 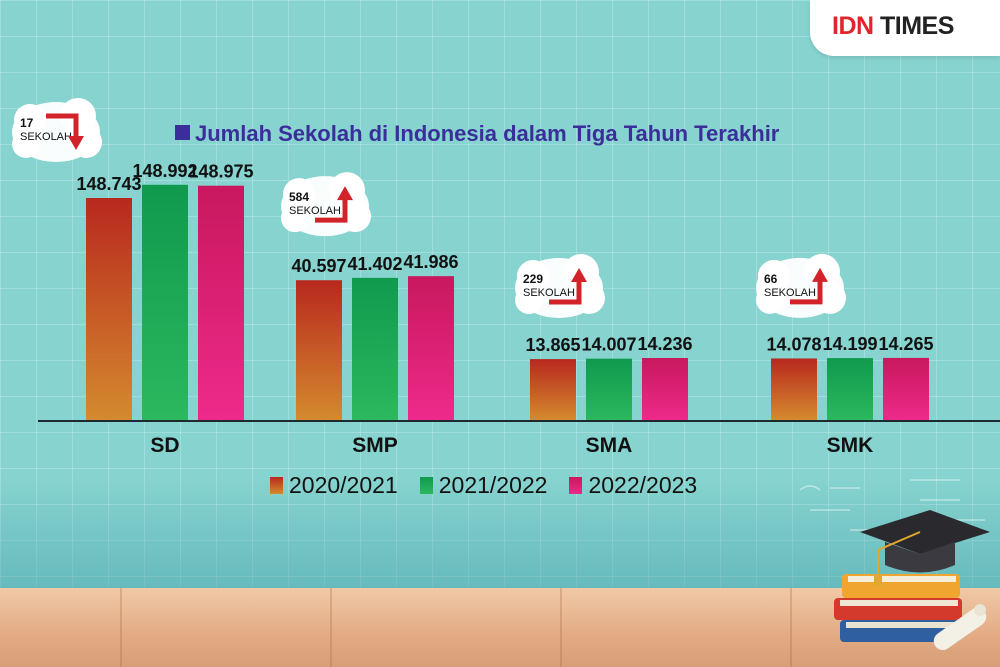 What do you see at coordinates (276, 485) in the screenshot?
I see `legend-swatch-2020` at bounding box center [276, 485].